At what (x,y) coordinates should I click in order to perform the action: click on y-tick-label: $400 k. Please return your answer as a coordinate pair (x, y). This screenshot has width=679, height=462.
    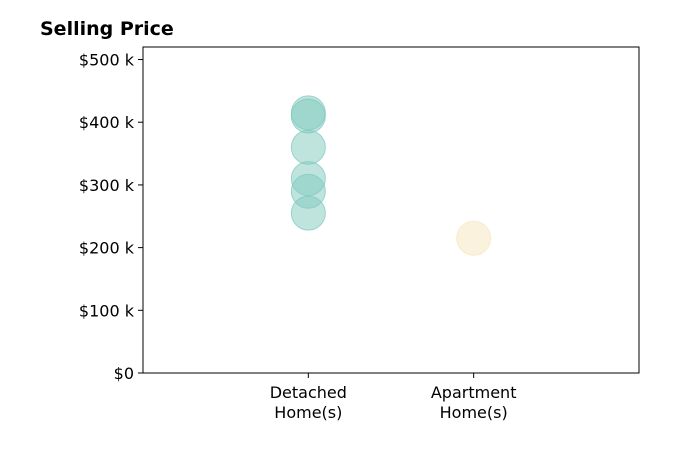
    Looking at the image, I should click on (107, 122).